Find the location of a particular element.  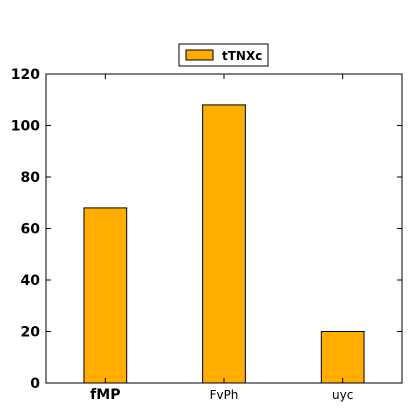

bar-fmp is located at coordinates (105, 295).